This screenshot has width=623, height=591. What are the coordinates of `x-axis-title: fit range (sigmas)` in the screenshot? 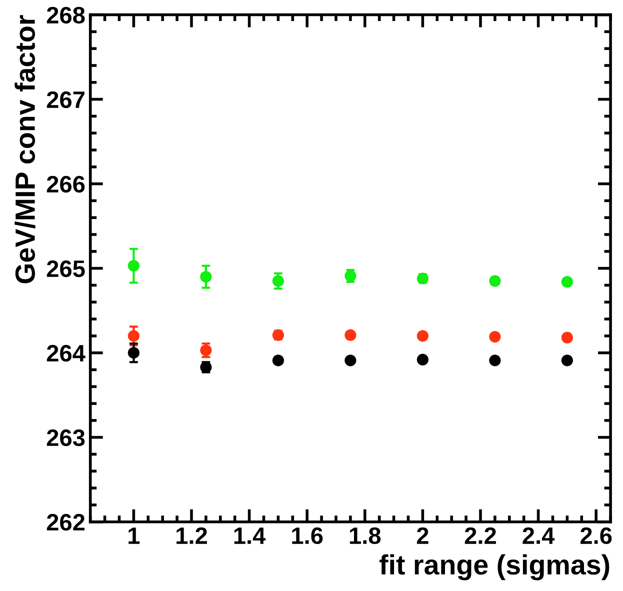 It's located at (495, 567).